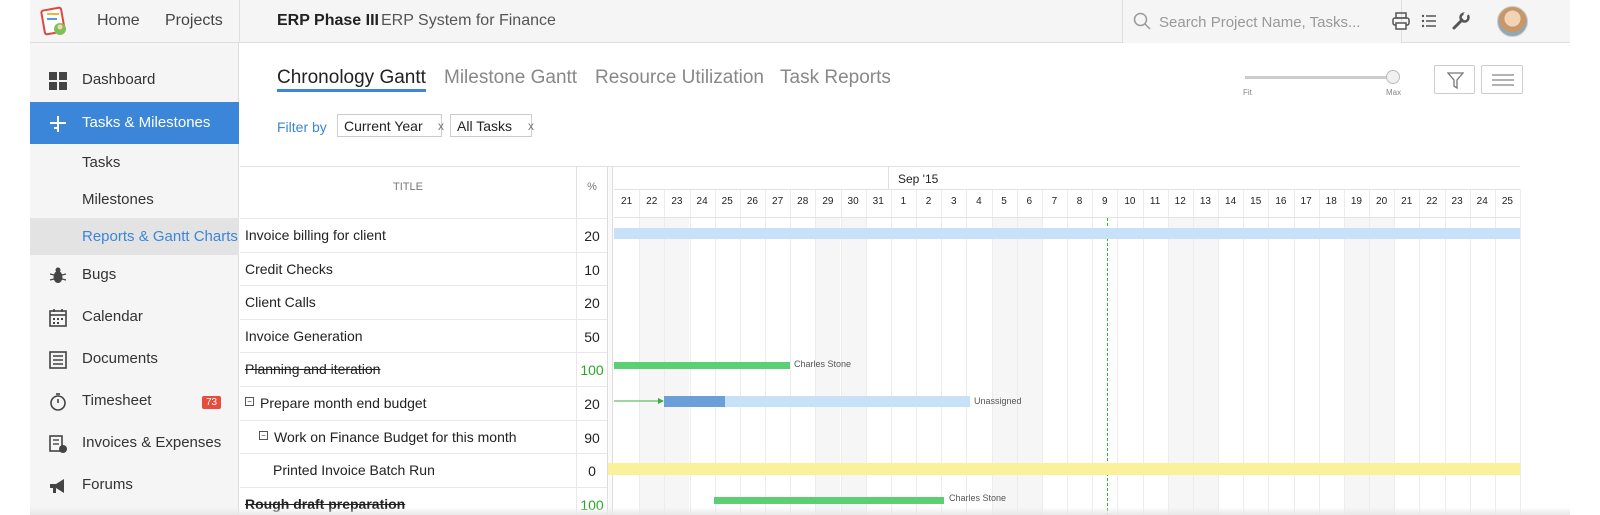  I want to click on day-label: 1, so click(903, 201).